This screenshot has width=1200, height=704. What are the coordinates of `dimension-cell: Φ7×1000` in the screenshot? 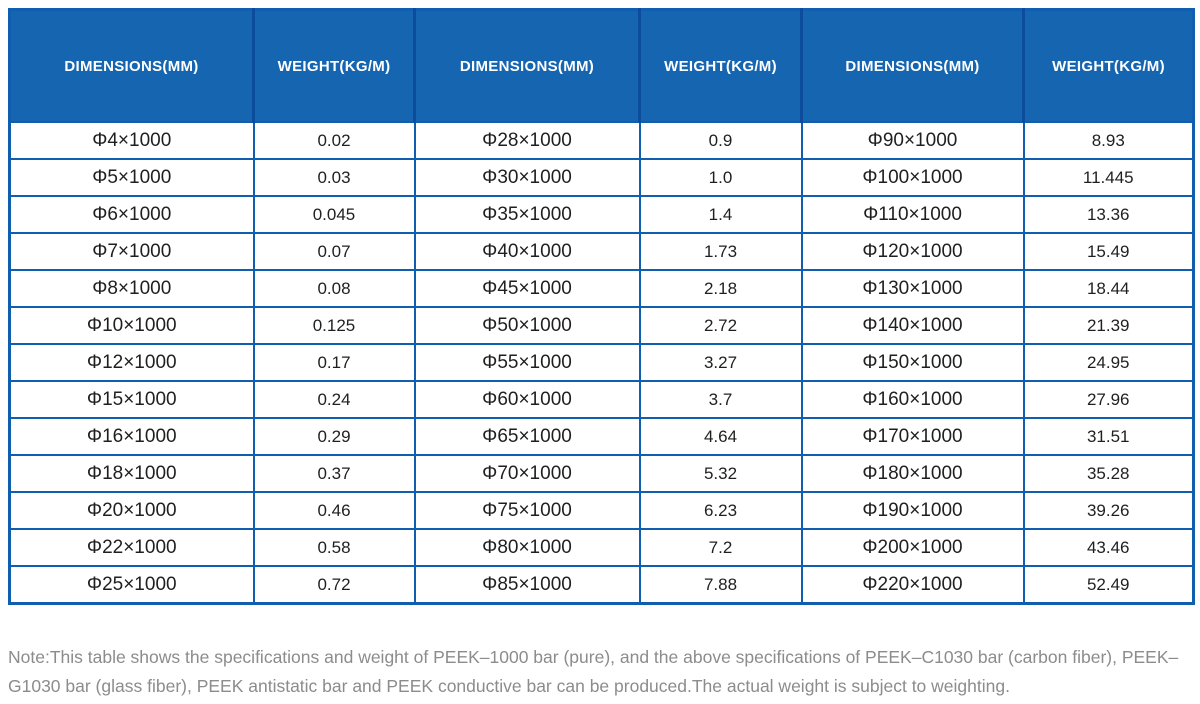 It's located at (131, 251).